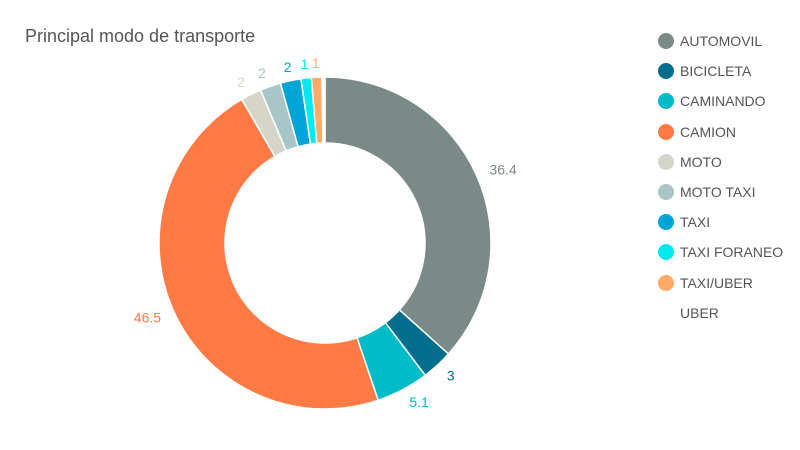 The height and width of the screenshot is (450, 800). Describe the element at coordinates (723, 101) in the screenshot. I see `legend-label: CAMINANDO` at that location.